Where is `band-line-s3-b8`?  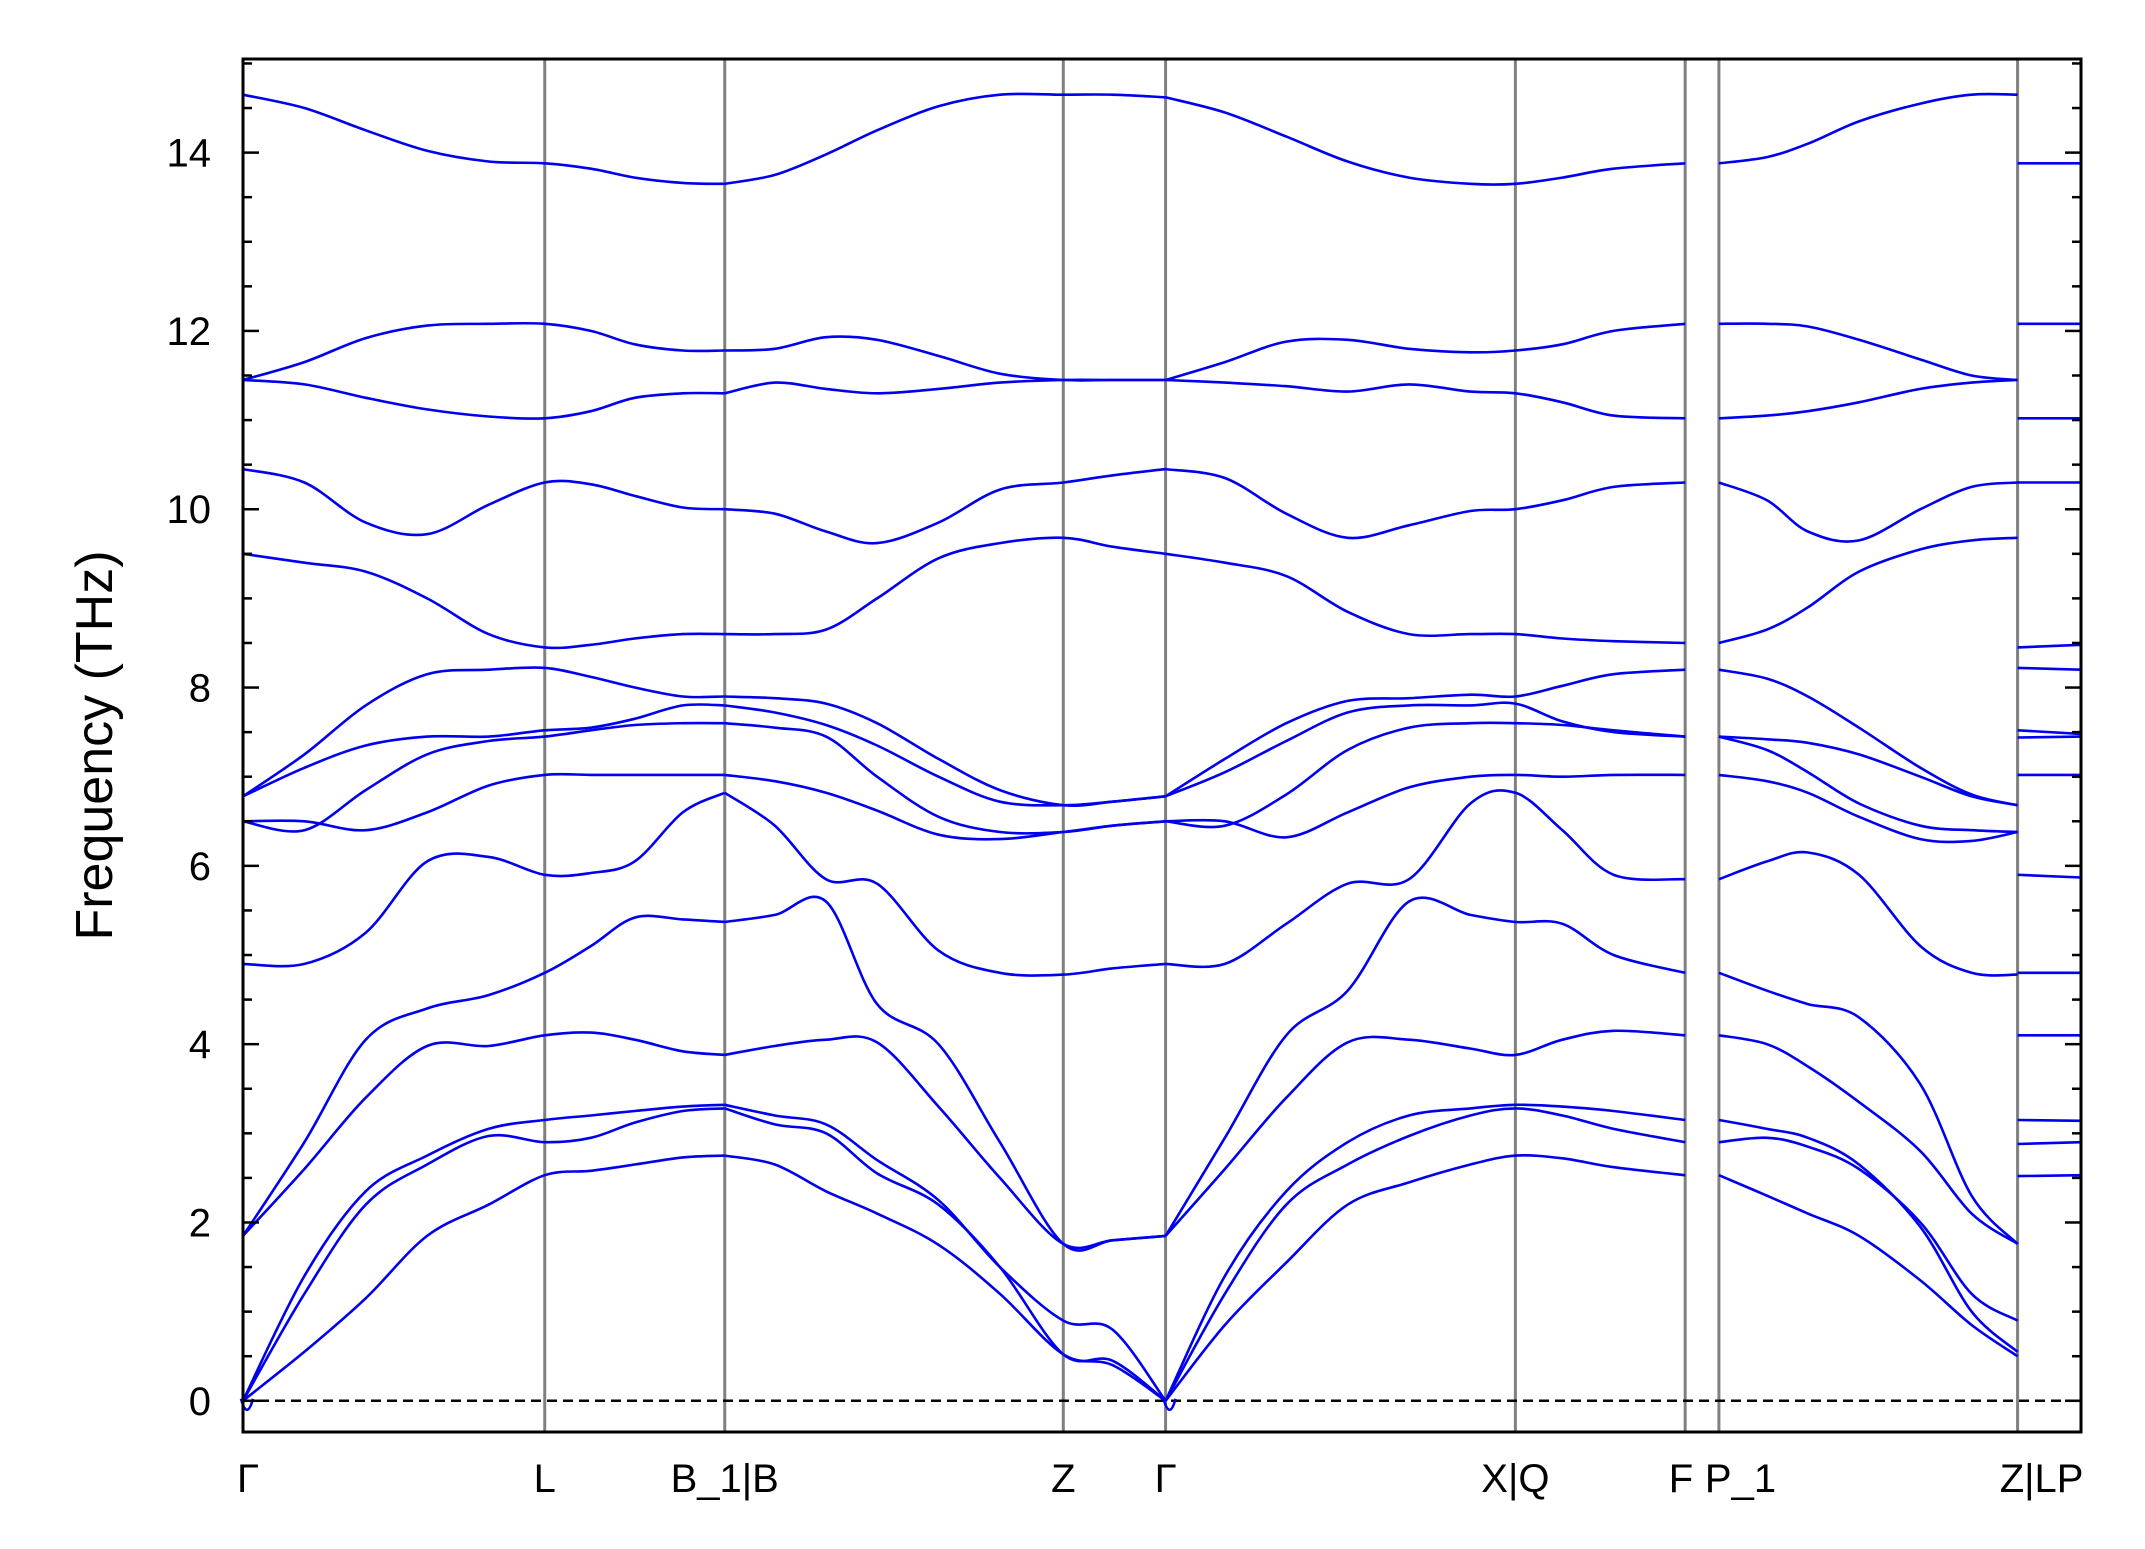
band-line-s3-b8 is located at coordinates (1868, 771).